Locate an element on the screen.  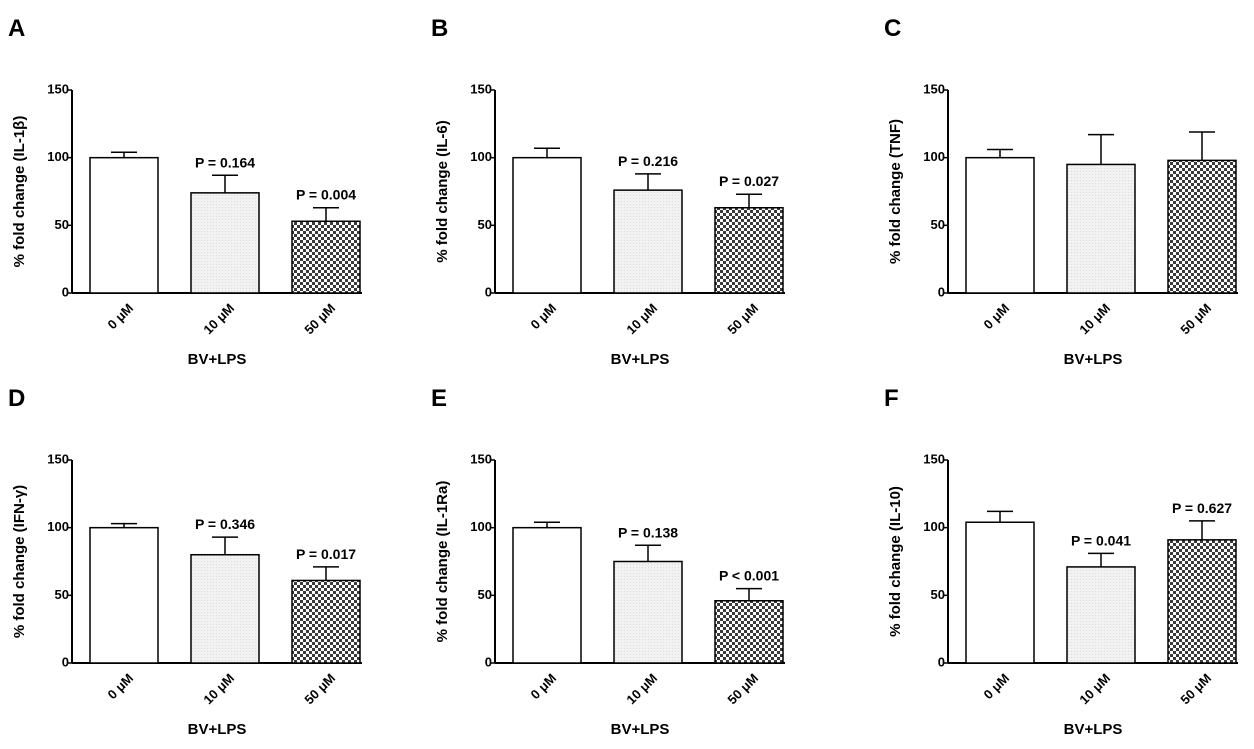
y-axis-label: % fold change (IL-6) is located at coordinates (442, 191).